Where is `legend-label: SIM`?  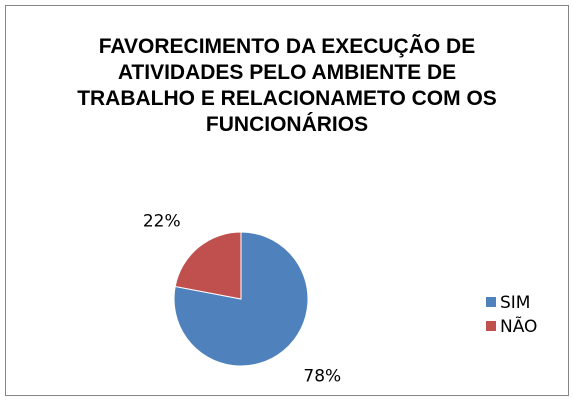
legend-label: SIM is located at coordinates (515, 303).